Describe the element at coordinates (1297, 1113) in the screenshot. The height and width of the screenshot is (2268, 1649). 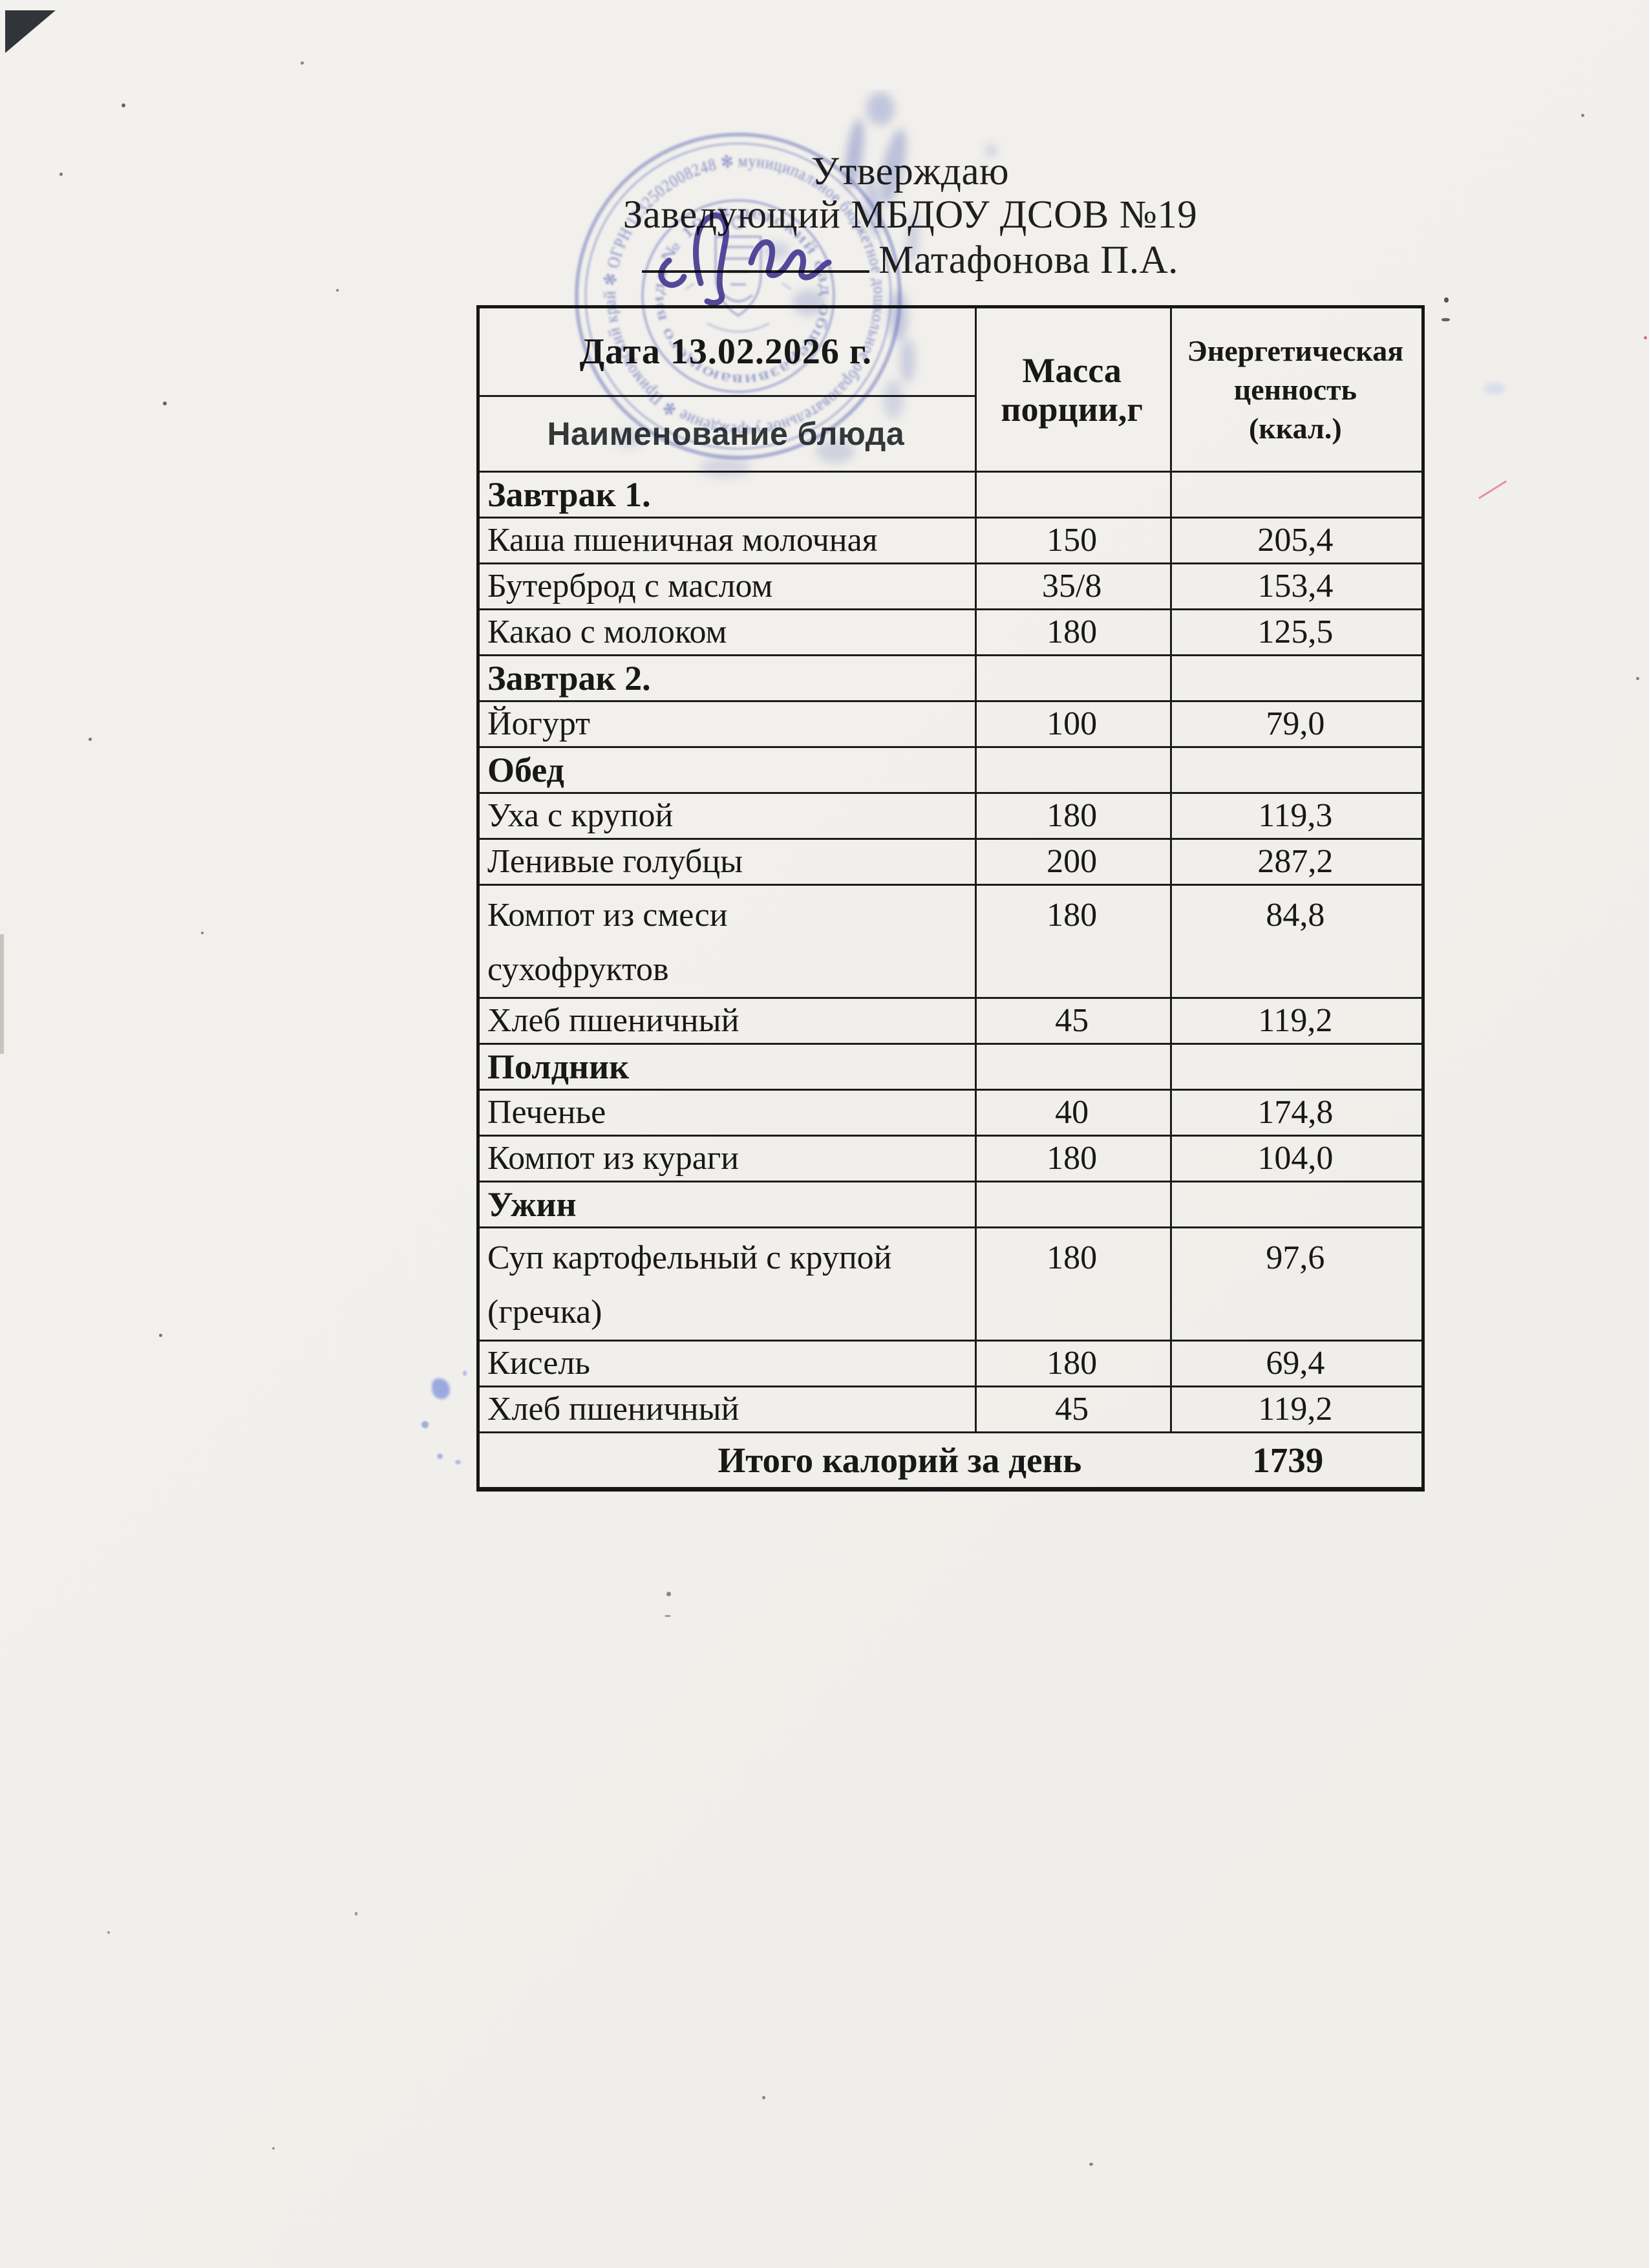
I see `kcal-cell: 174,8` at that location.